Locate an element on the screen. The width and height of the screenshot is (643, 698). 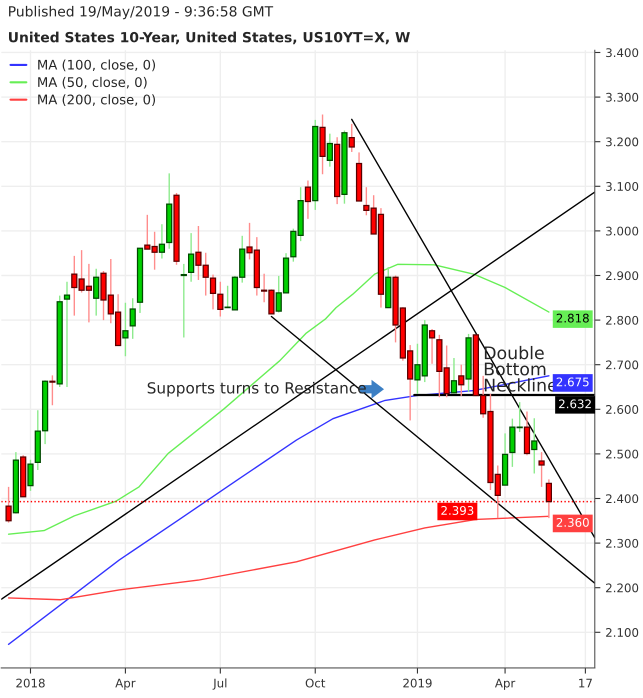
y-tick-label: 2.400 is located at coordinates (622, 499).